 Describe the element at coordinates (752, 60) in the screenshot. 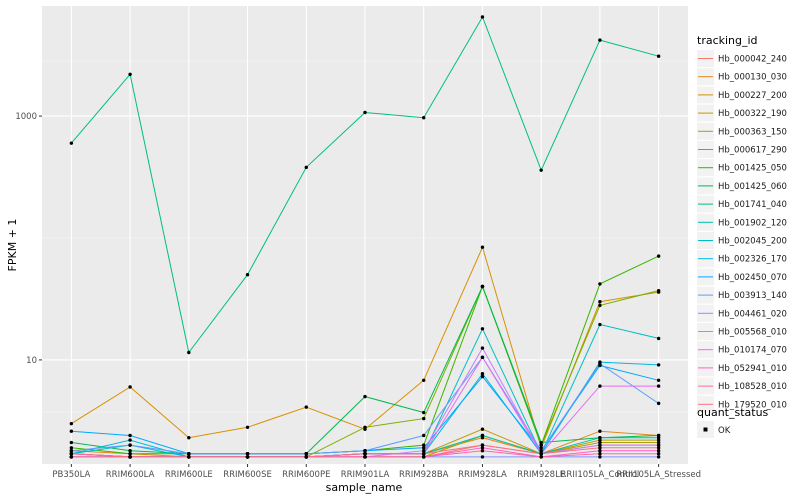

I see `legend-label: Hb_000042_240` at that location.